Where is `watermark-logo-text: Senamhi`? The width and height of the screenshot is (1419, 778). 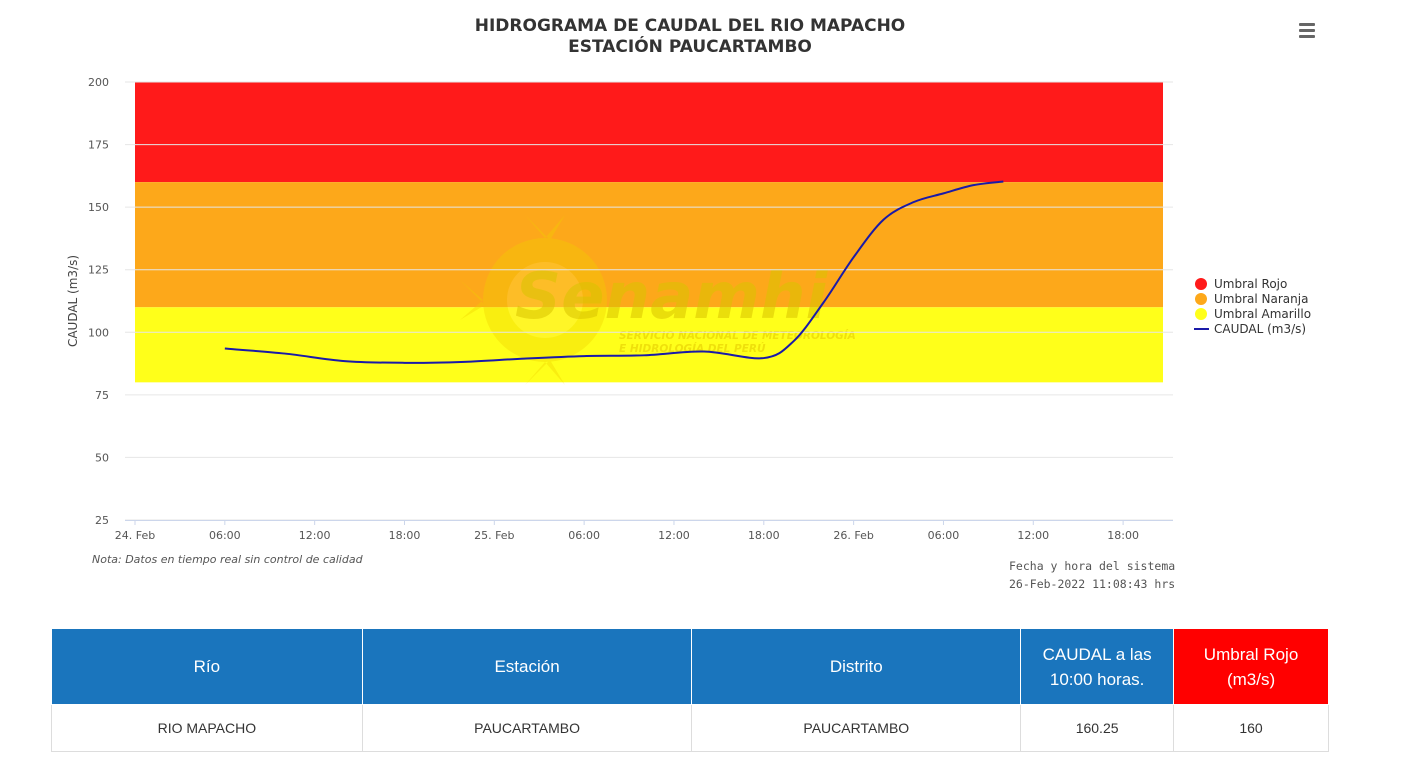
watermark-logo-text: Senamhi is located at coordinates (672, 297).